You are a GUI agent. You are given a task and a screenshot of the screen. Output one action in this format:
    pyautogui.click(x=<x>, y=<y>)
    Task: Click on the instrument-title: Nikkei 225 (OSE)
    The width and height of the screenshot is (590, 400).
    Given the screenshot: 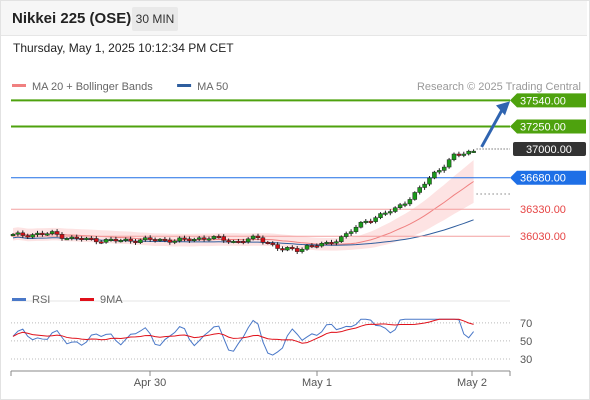 What is the action you would take?
    pyautogui.click(x=72, y=18)
    